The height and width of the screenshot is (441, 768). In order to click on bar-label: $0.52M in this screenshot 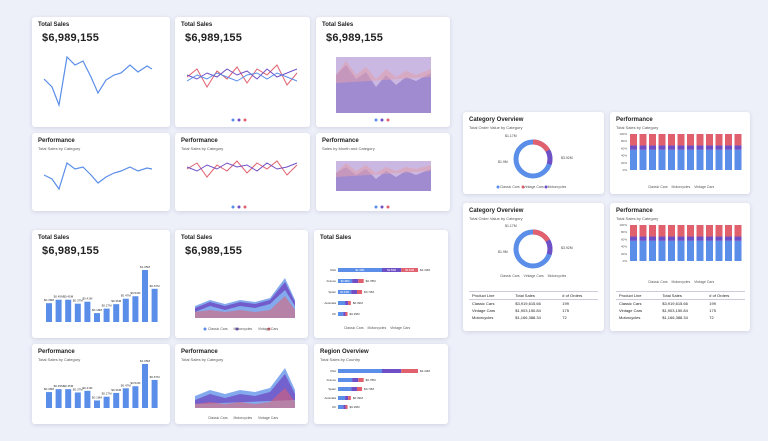, I will do `click(135, 293)`.